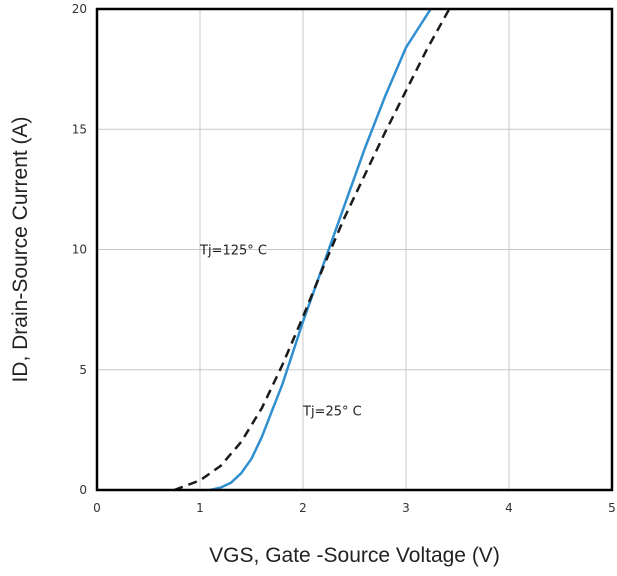 The height and width of the screenshot is (576, 617). Describe the element at coordinates (233, 250) in the screenshot. I see `annotation-label: Tj=125° C` at that location.